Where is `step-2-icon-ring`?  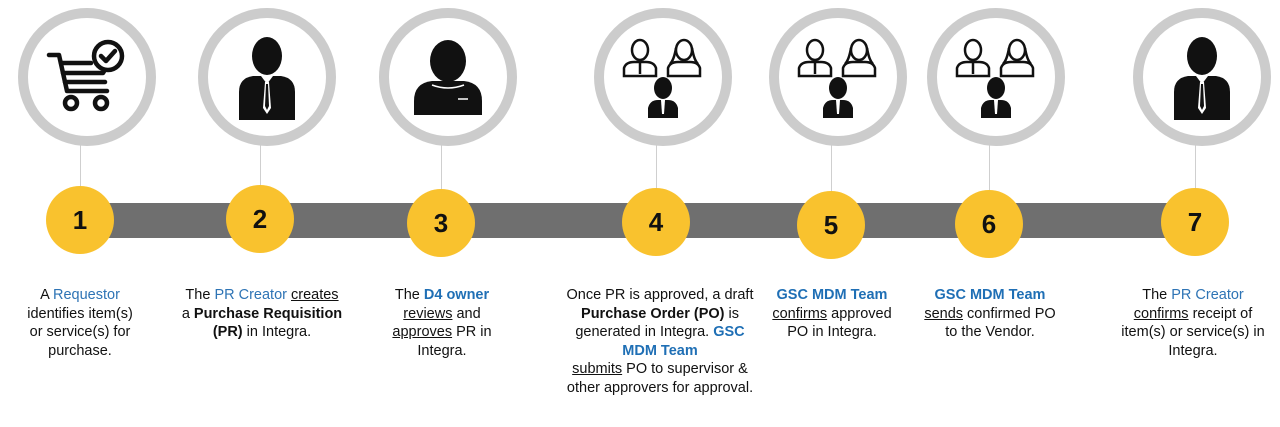
step-2-icon-ring is located at coordinates (267, 77).